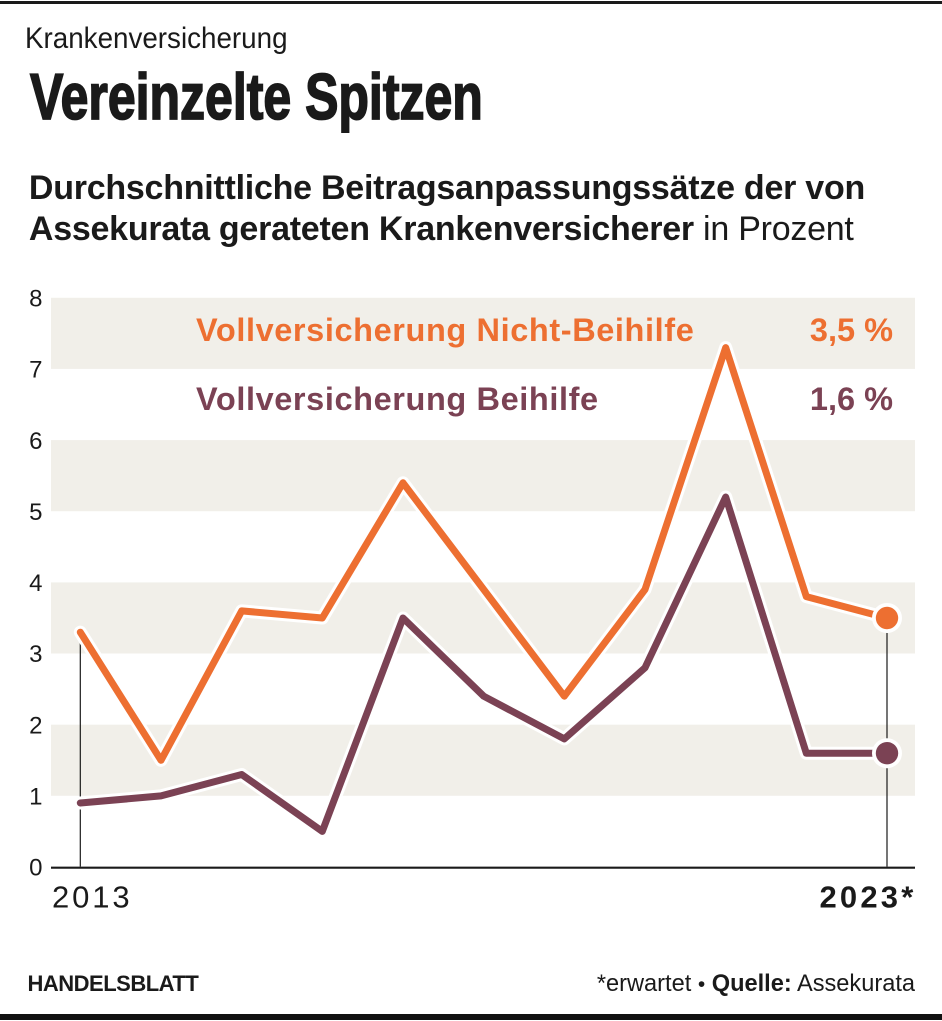 The width and height of the screenshot is (942, 1021). Describe the element at coordinates (35, 441) in the screenshot. I see `svg-text: 6` at that location.